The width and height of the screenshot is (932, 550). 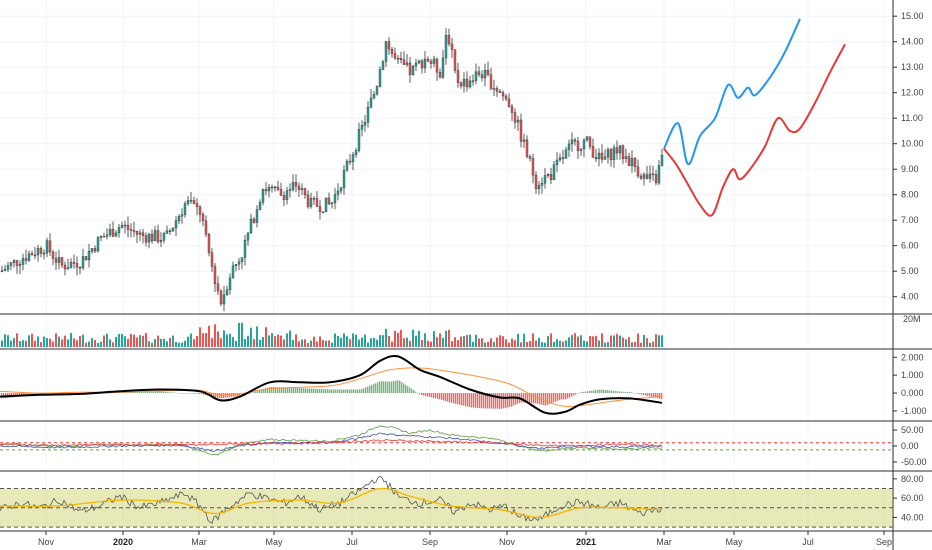 I want to click on time-tick-label: Nov, so click(x=46, y=542).